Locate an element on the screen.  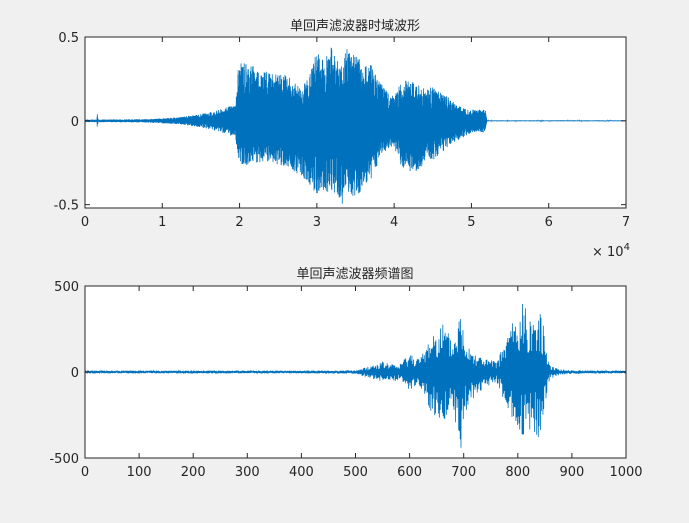
chart-title-time: 单回声滤波器时域波形 is located at coordinates (355, 26).